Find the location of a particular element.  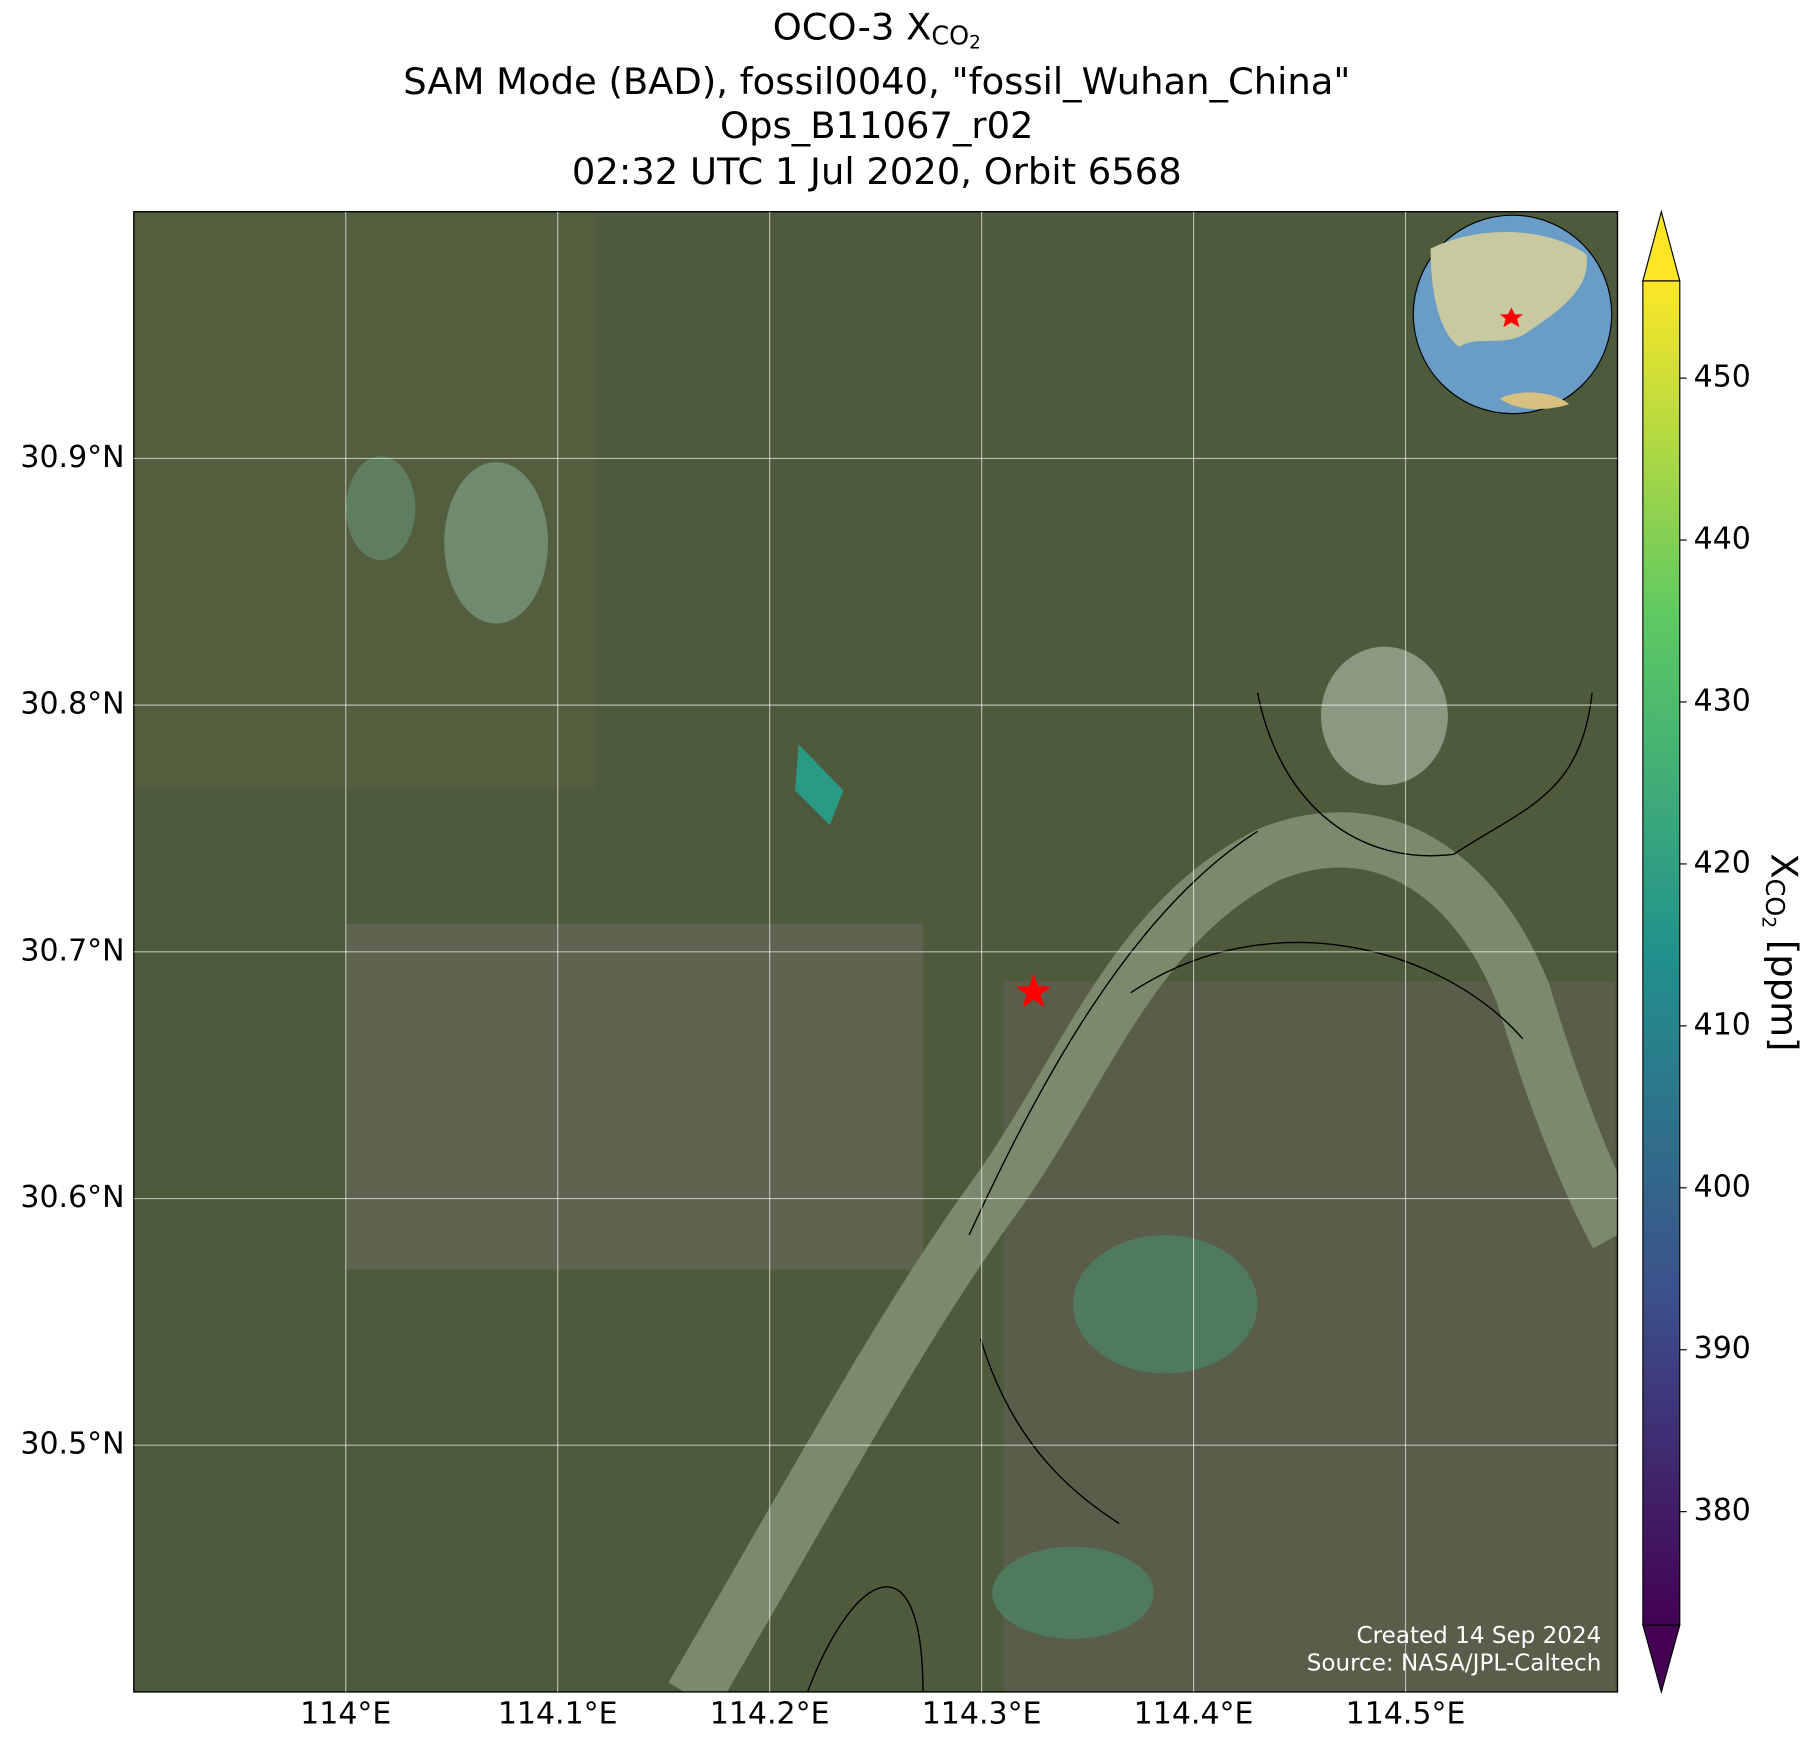

inset-globe is located at coordinates (1512, 314).